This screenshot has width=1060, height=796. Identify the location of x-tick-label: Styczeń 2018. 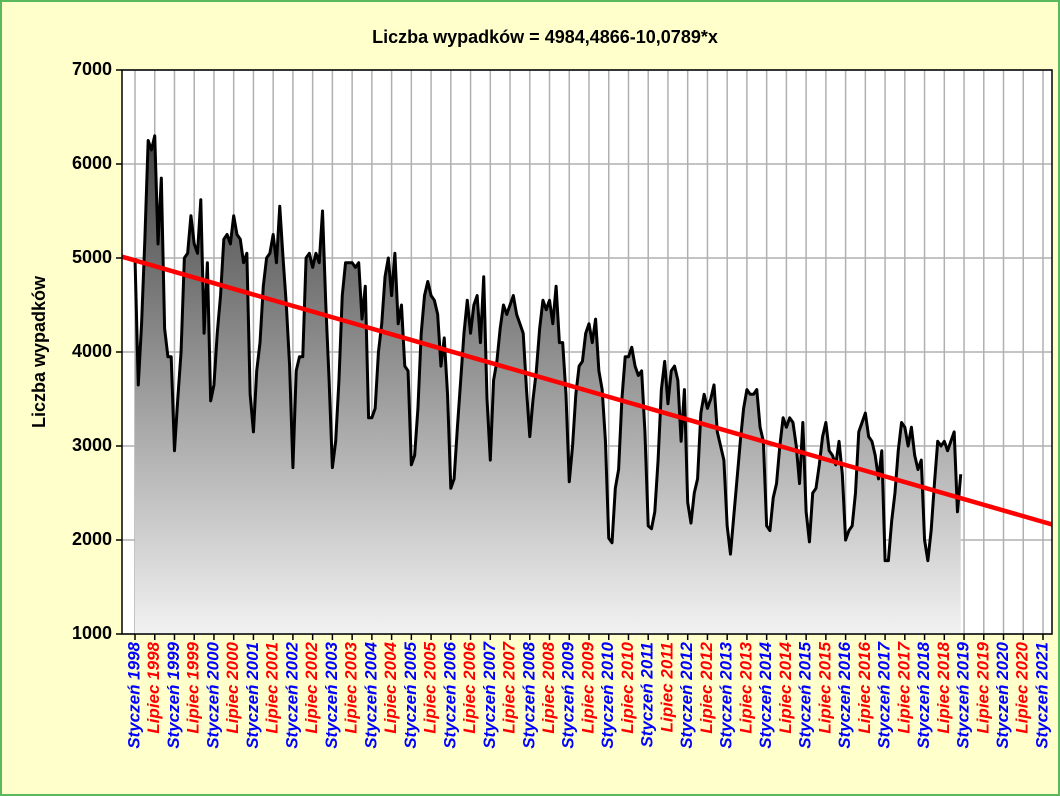
(923, 694).